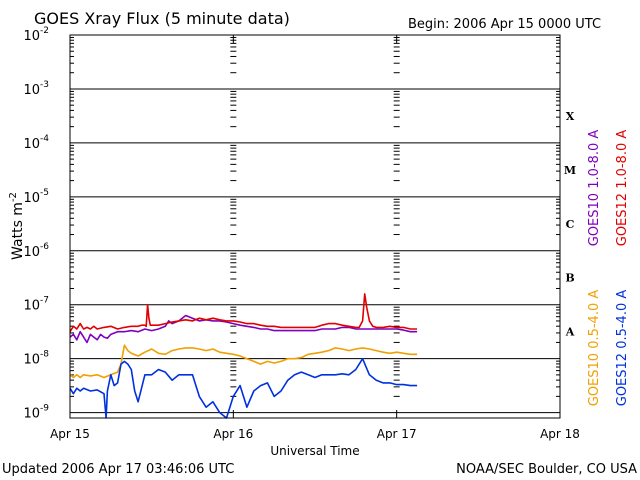 The image size is (640, 480). I want to click on y-tick-label: 10⁻⁷, so click(36, 305).